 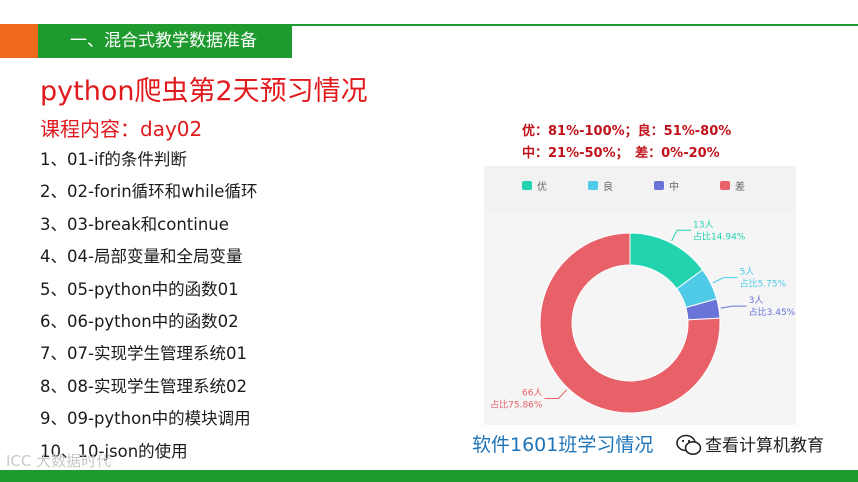 What do you see at coordinates (740, 187) in the screenshot?
I see `legend-label: 差` at bounding box center [740, 187].